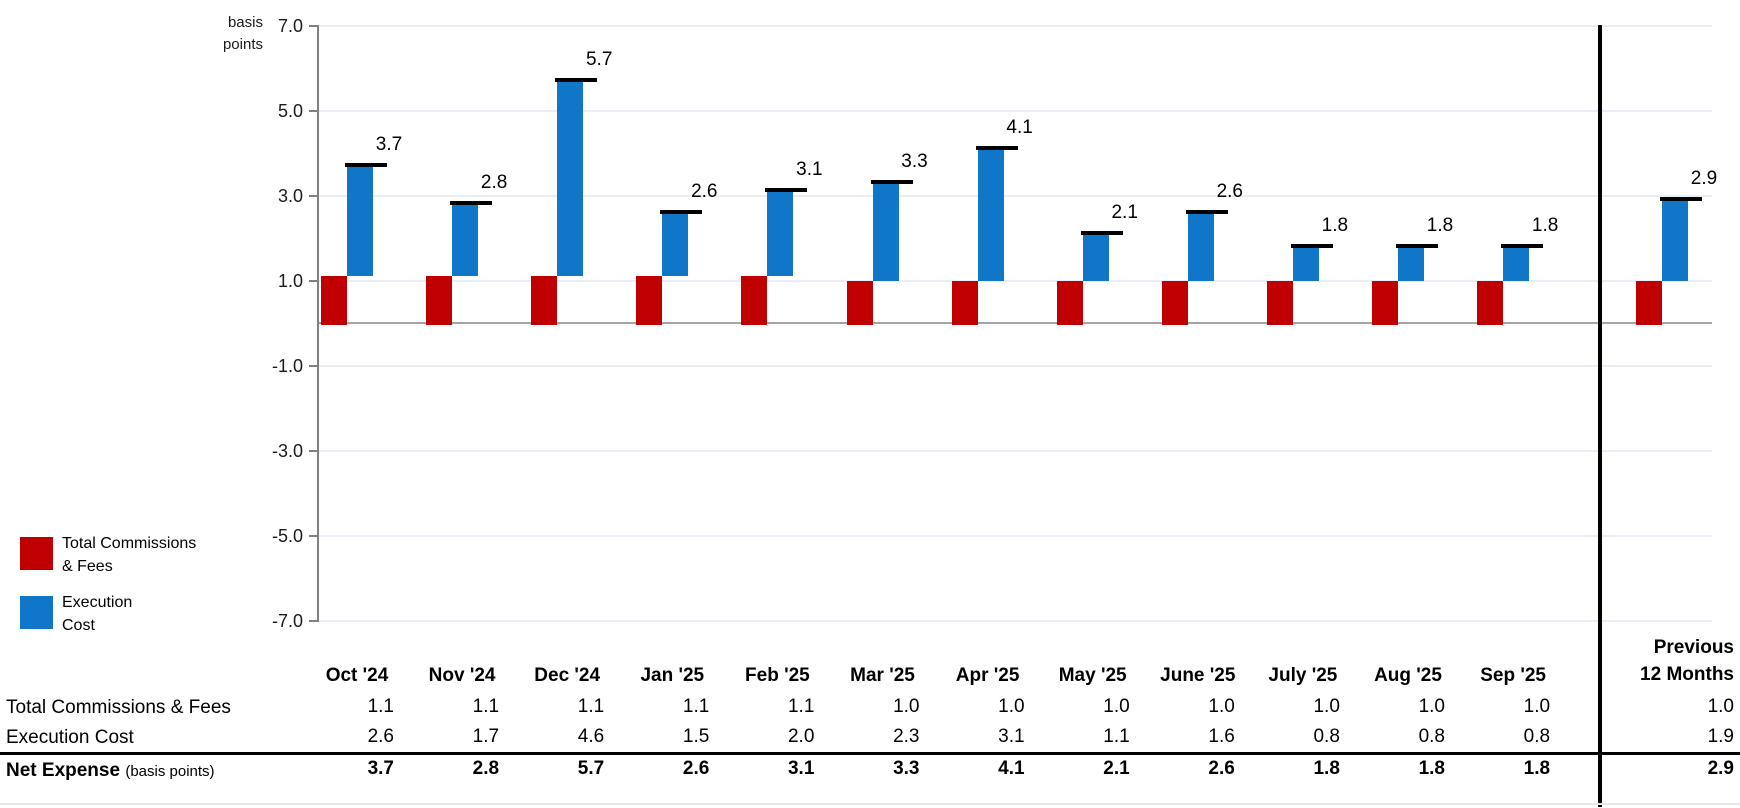 The height and width of the screenshot is (808, 1740). What do you see at coordinates (591, 706) in the screenshot?
I see `table-cell-r0-c2: 1.1` at bounding box center [591, 706].